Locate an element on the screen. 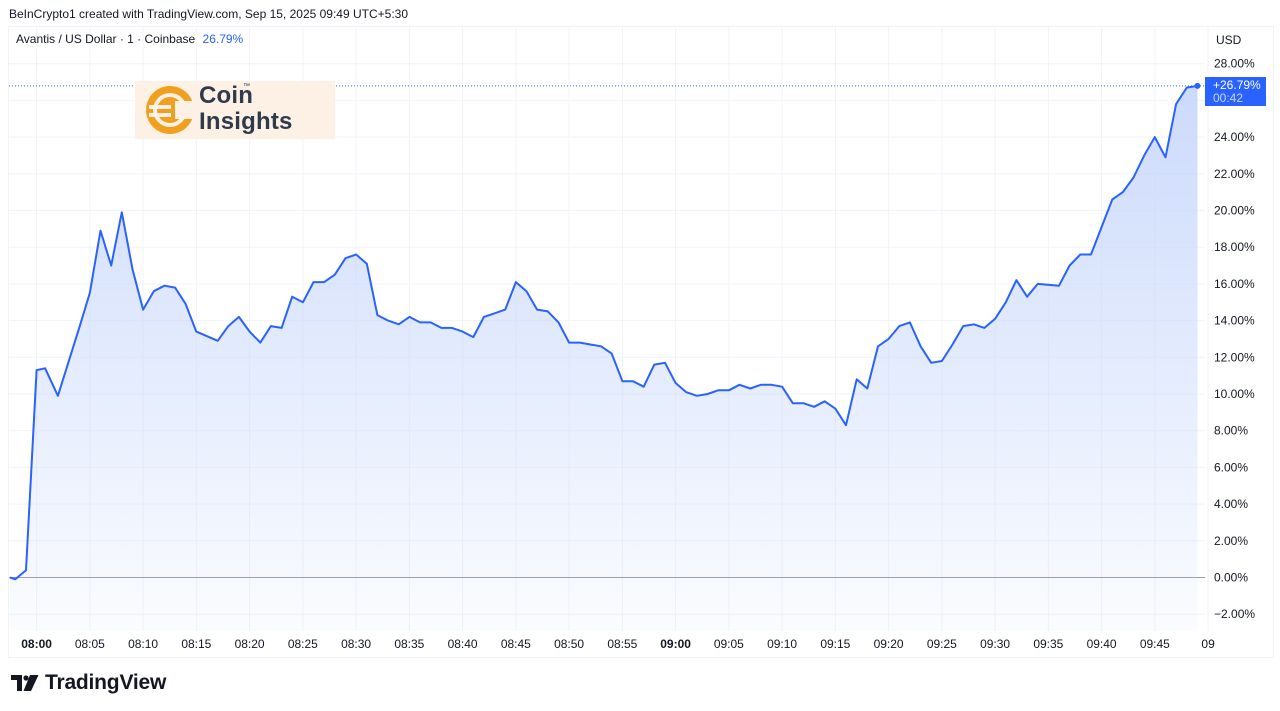 The height and width of the screenshot is (711, 1280). x-tick-label: 08:25 is located at coordinates (303, 644).